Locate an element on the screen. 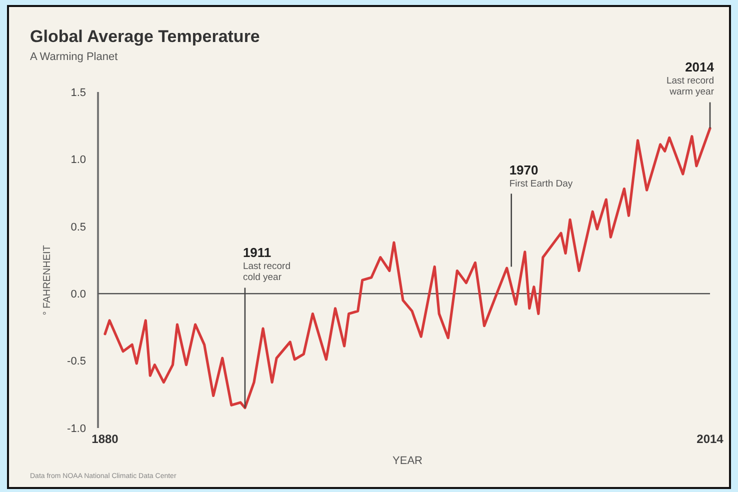 This screenshot has width=738, height=492. y-tick-label: 1.0 is located at coordinates (78, 160).